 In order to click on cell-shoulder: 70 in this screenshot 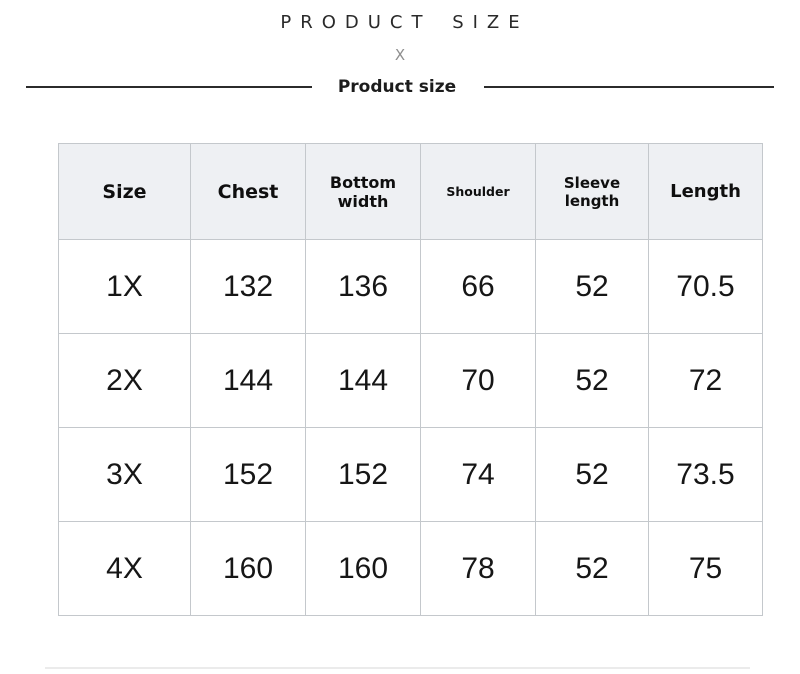, I will do `click(478, 380)`.